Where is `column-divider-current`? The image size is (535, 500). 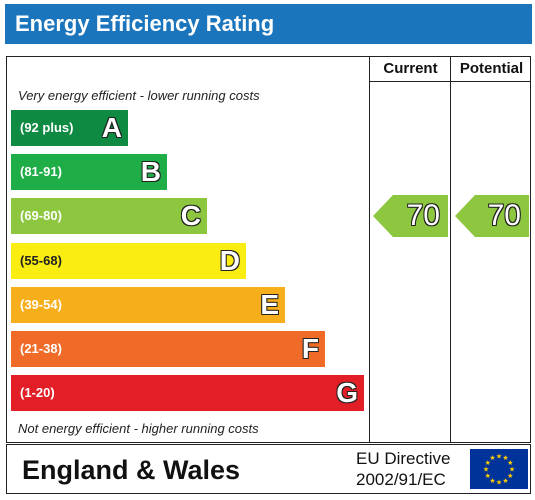 column-divider-current is located at coordinates (369, 249).